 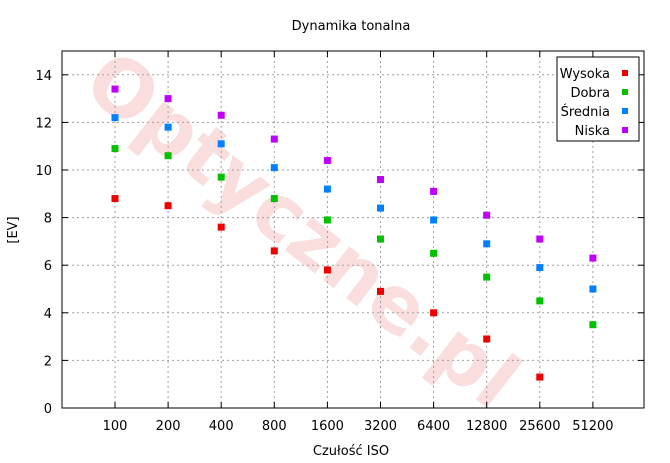 I want to click on y-tick-label: 14, so click(x=43, y=76).